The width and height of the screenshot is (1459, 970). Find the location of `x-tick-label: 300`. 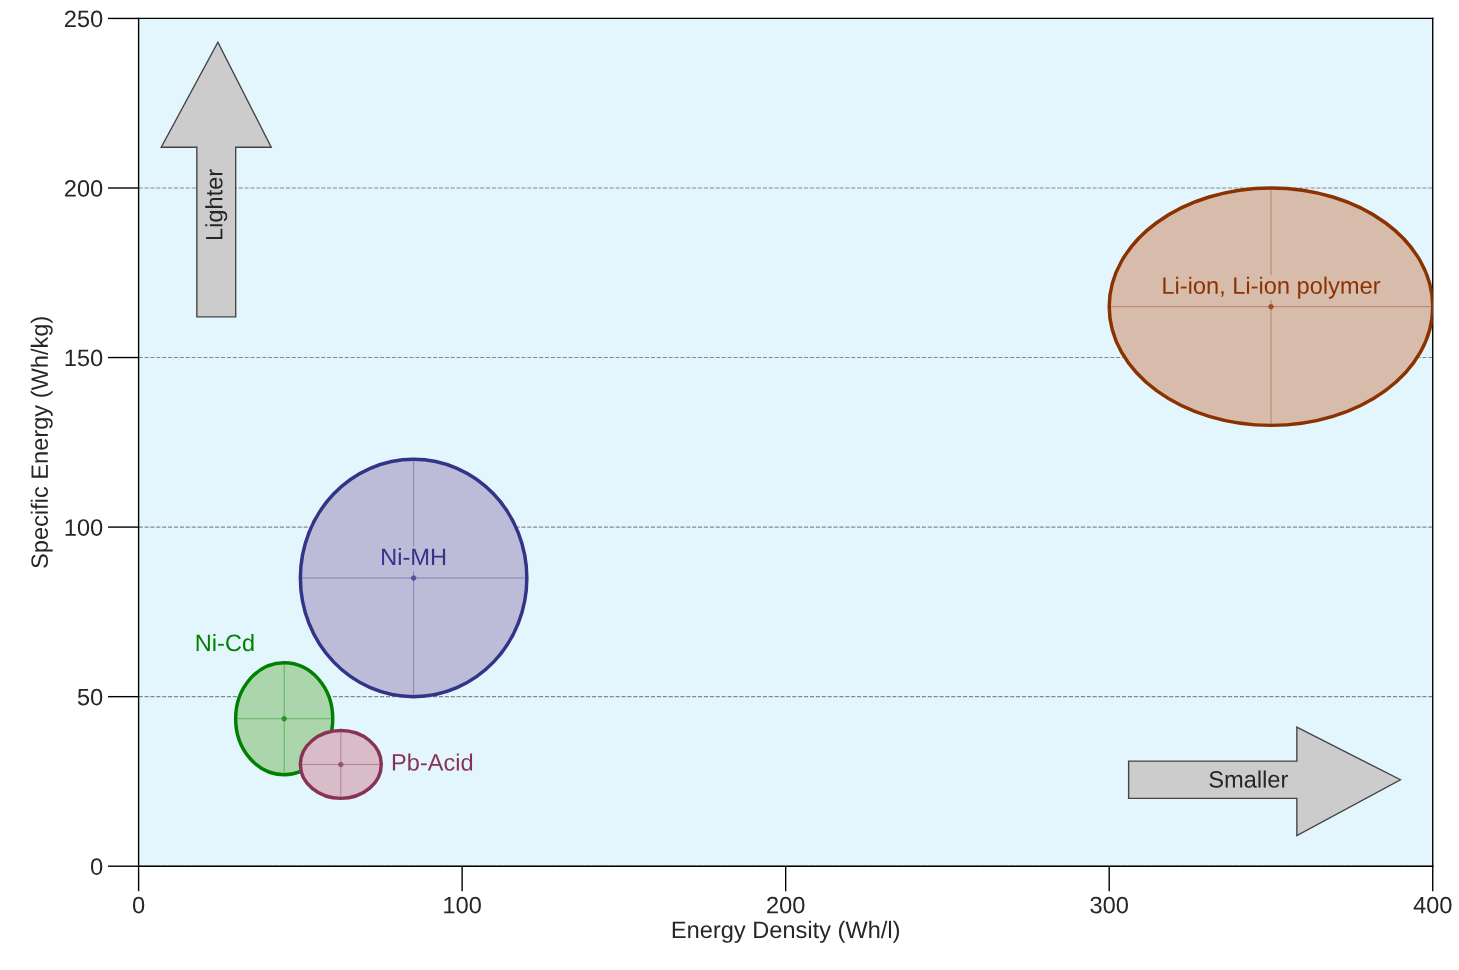

x-tick-label: 300 is located at coordinates (1109, 905).